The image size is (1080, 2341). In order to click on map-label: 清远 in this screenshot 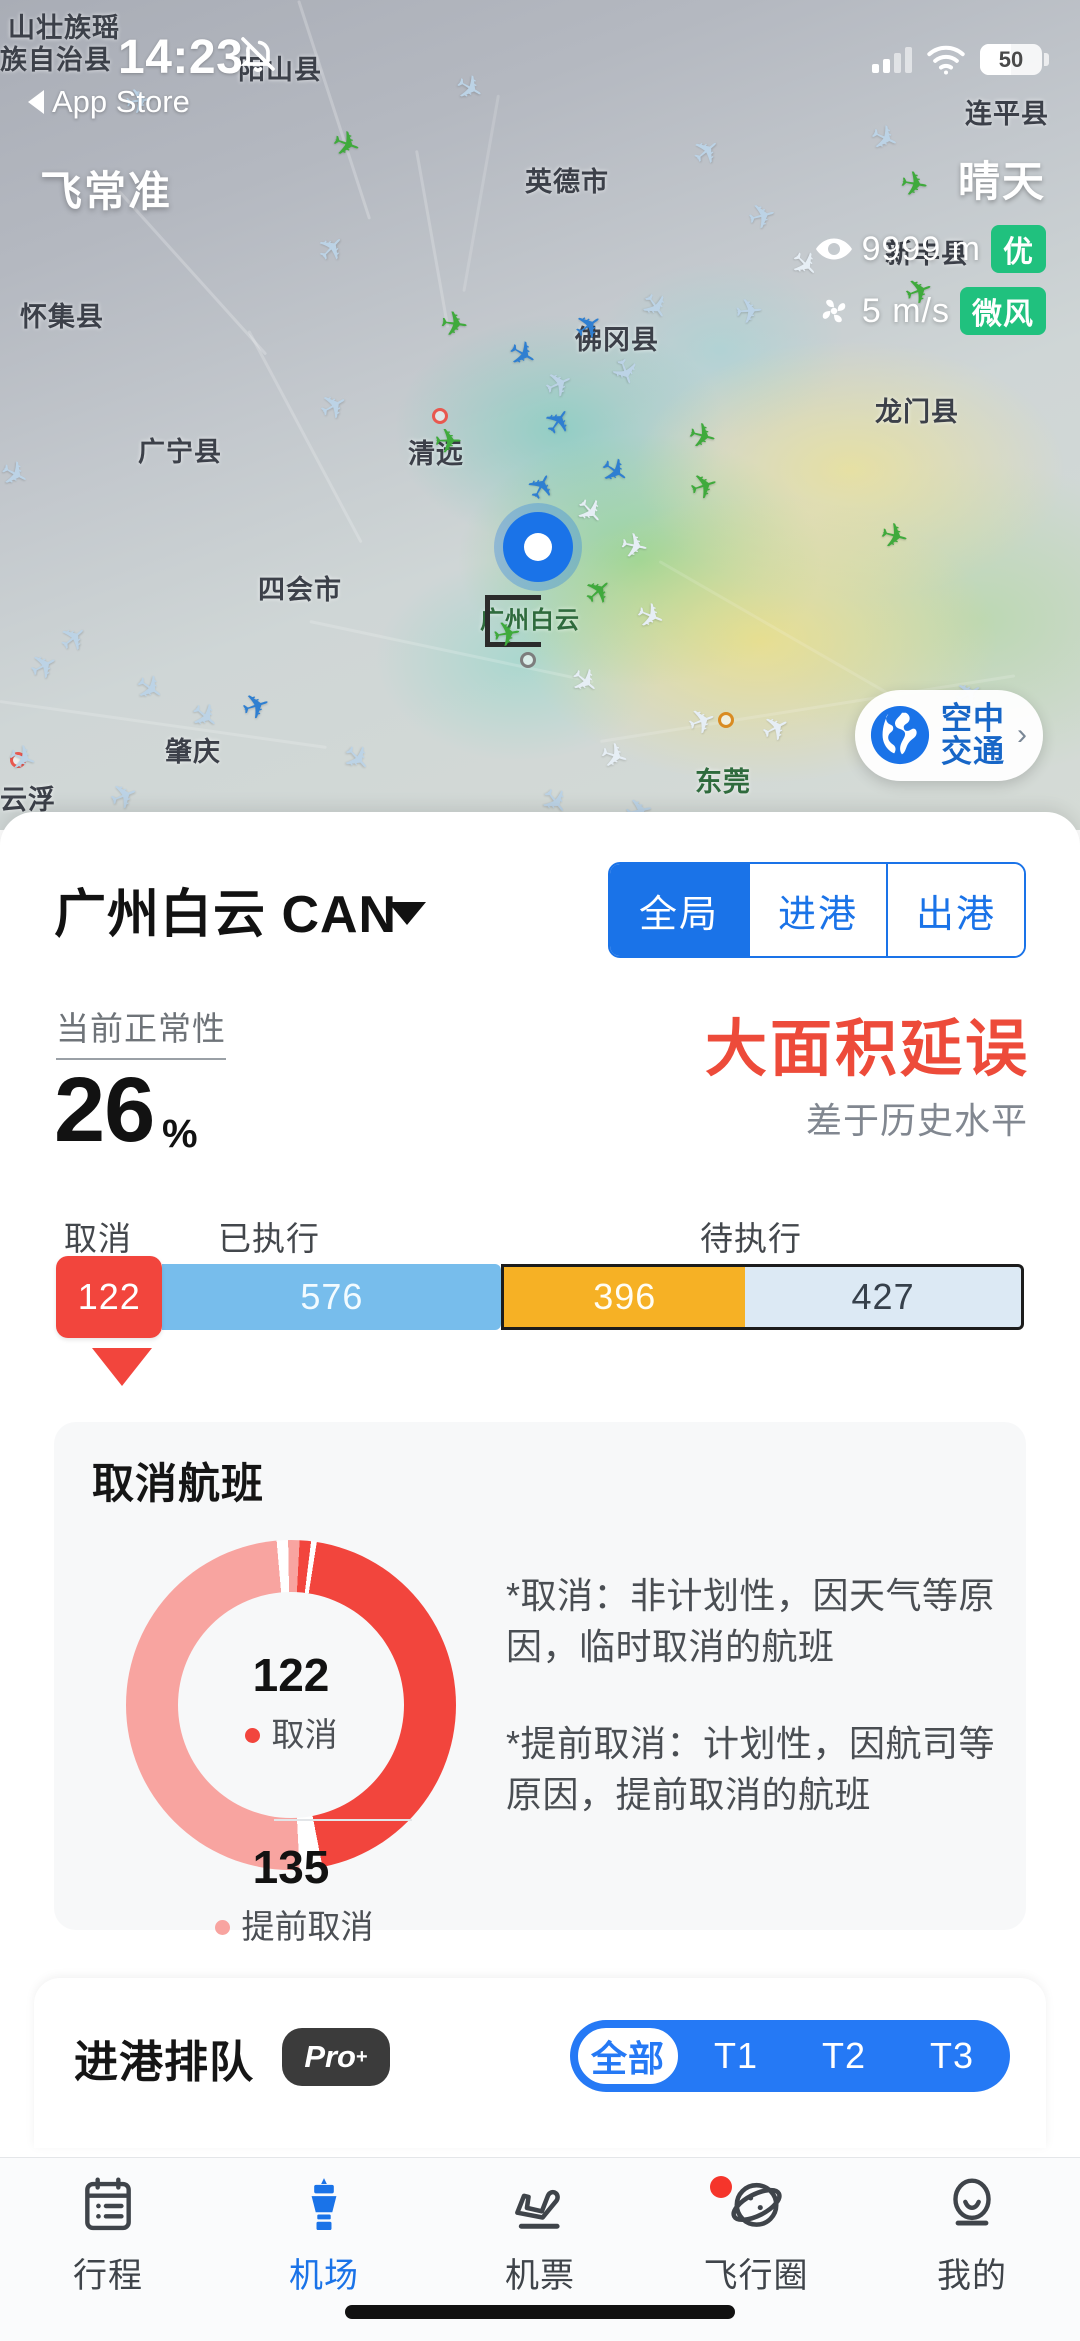, I will do `click(436, 454)`.